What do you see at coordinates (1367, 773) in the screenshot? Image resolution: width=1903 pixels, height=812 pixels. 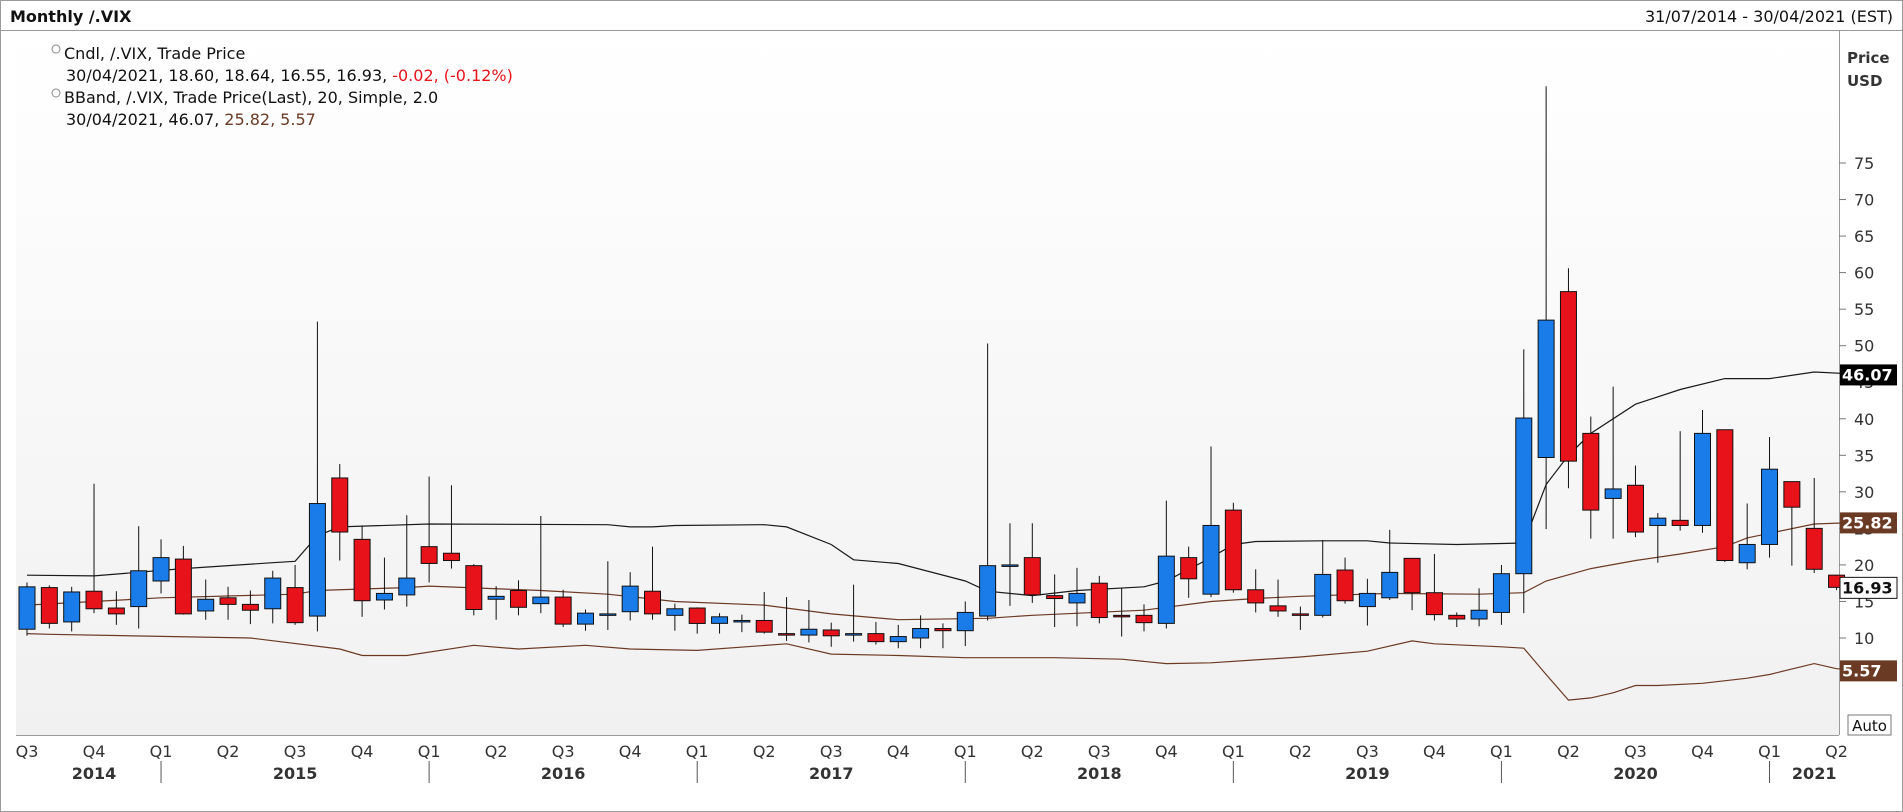 I see `x-year-label: 2019` at bounding box center [1367, 773].